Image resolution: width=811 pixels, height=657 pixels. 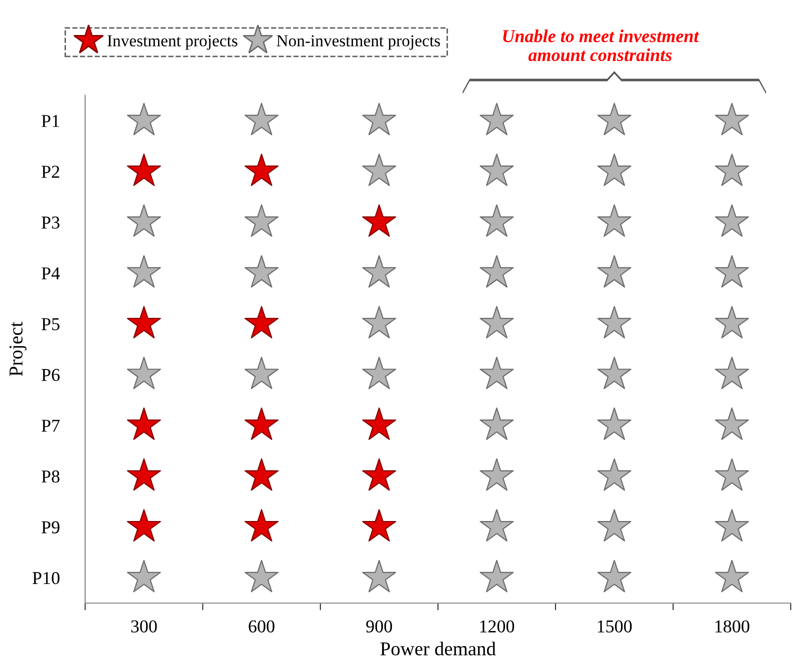 I want to click on y-tick-label: P9, so click(x=51, y=527).